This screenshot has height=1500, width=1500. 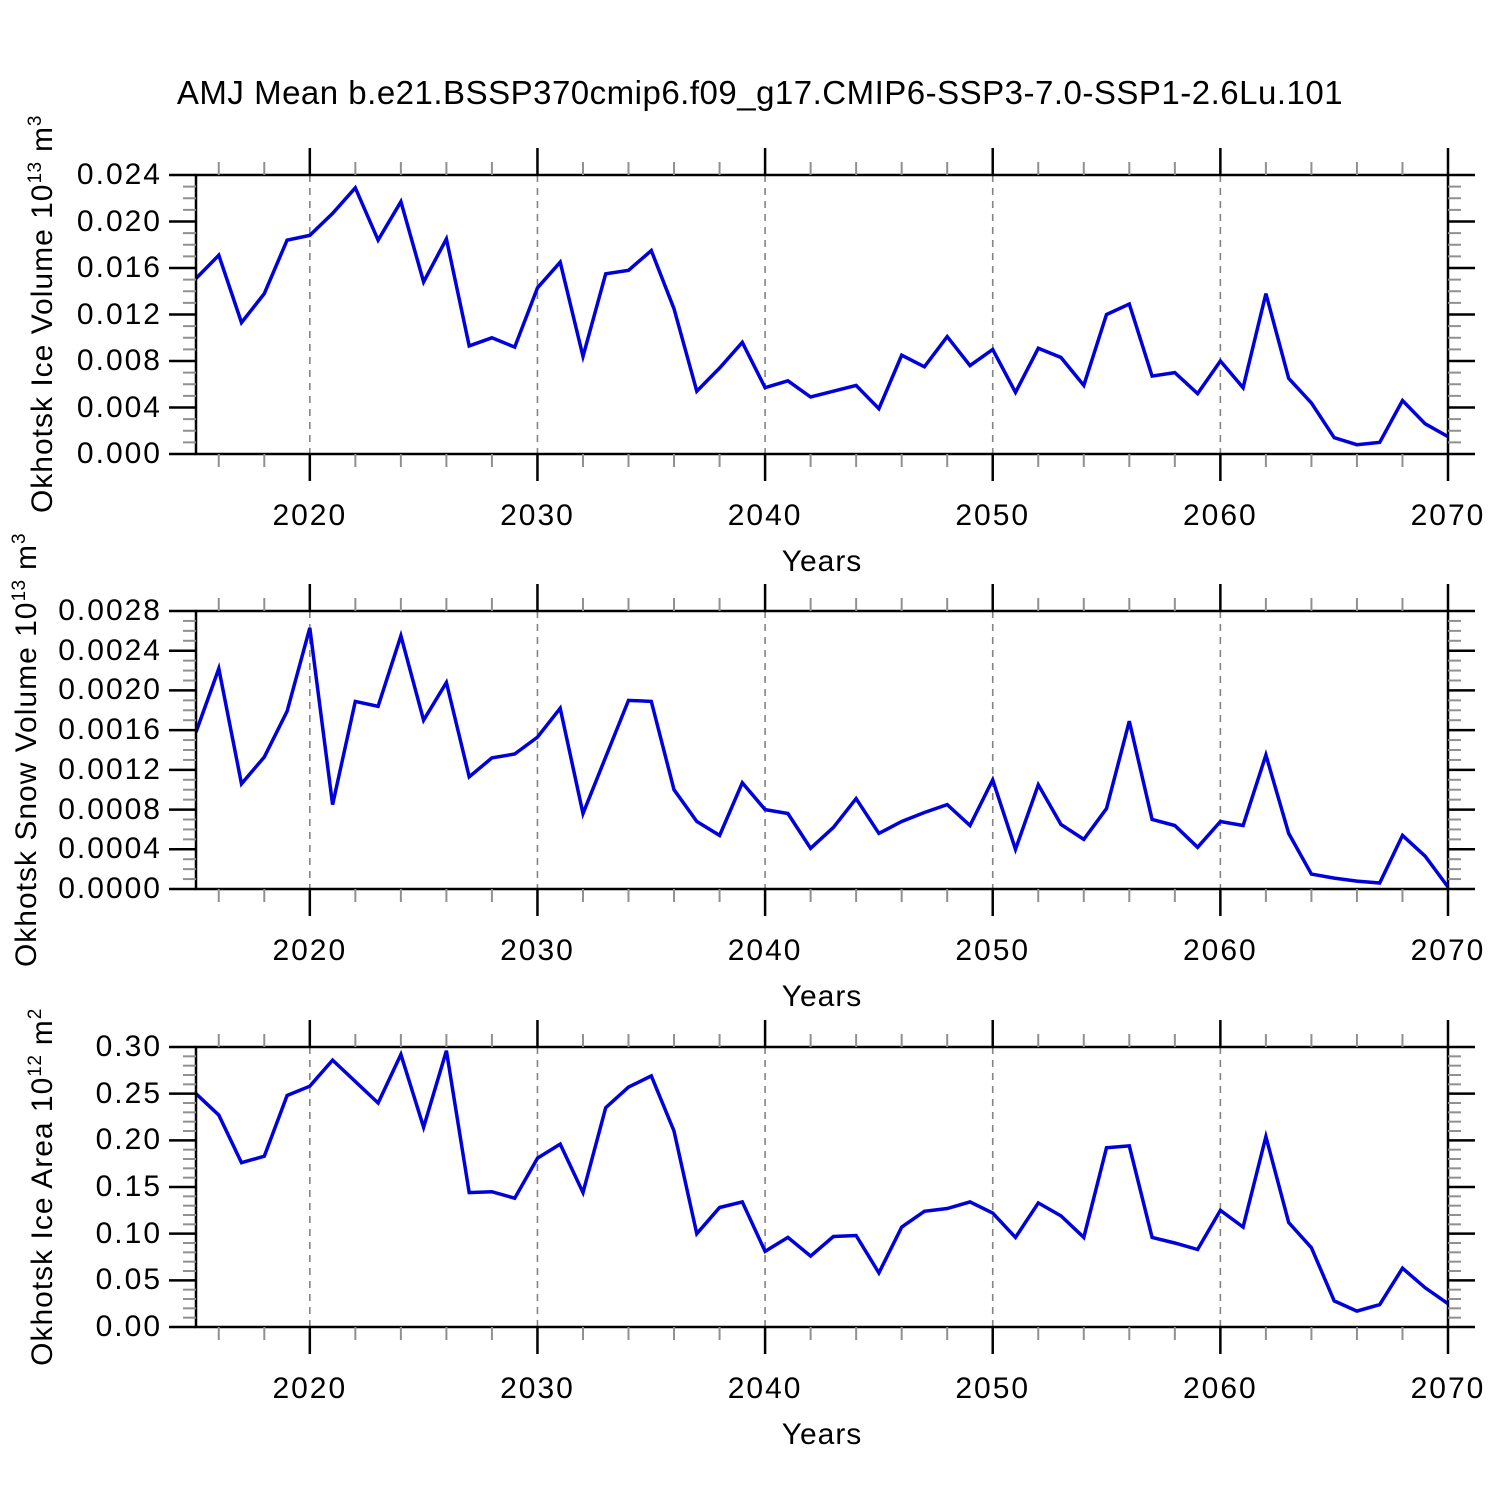 I want to click on y-tick-label: 0.012, so click(x=119, y=314).